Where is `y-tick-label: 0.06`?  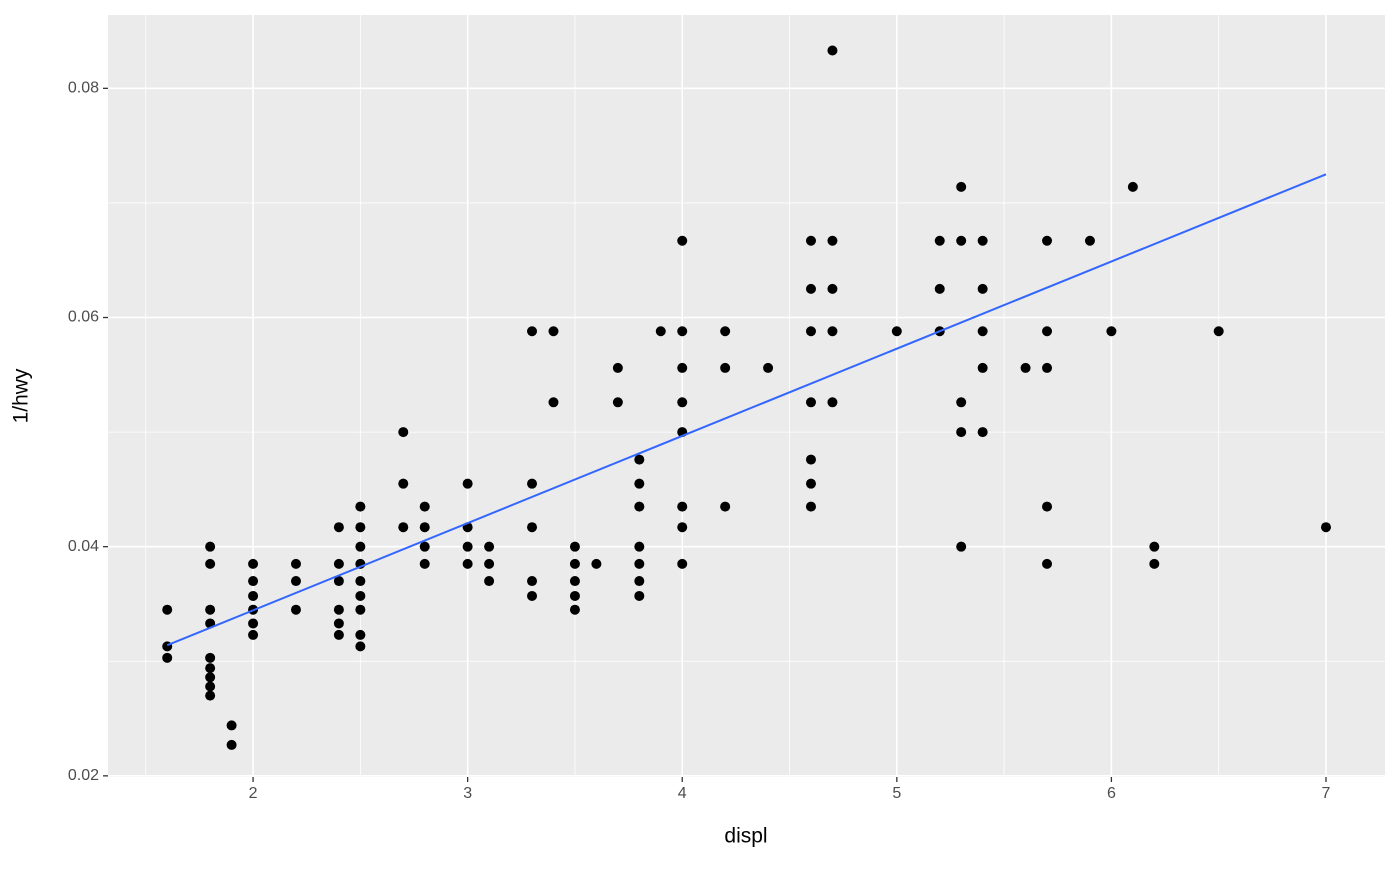 y-tick-label: 0.06 is located at coordinates (83, 317).